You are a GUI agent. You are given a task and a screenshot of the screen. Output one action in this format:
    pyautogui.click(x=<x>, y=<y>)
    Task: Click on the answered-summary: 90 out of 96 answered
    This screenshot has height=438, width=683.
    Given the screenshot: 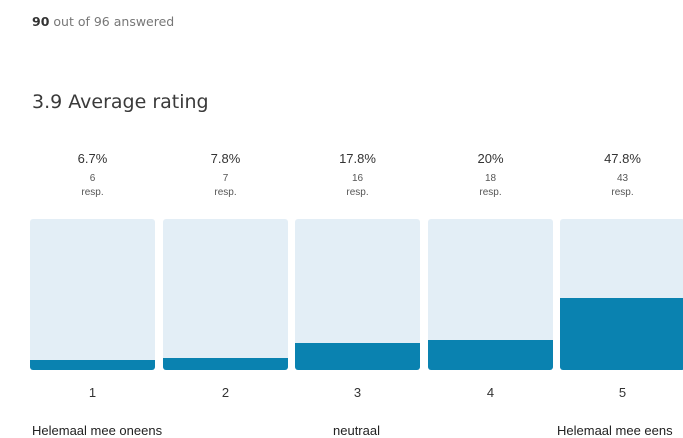 What is the action you would take?
    pyautogui.click(x=103, y=21)
    